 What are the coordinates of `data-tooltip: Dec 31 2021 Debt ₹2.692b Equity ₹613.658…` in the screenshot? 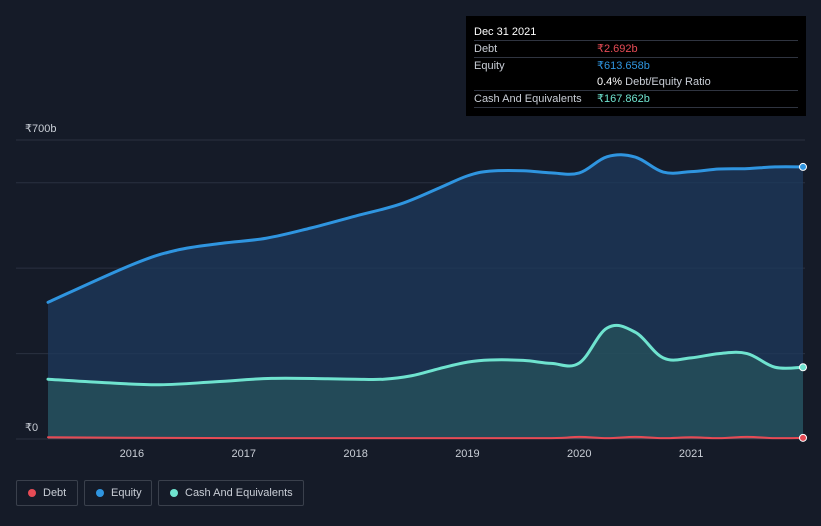 It's located at (636, 66).